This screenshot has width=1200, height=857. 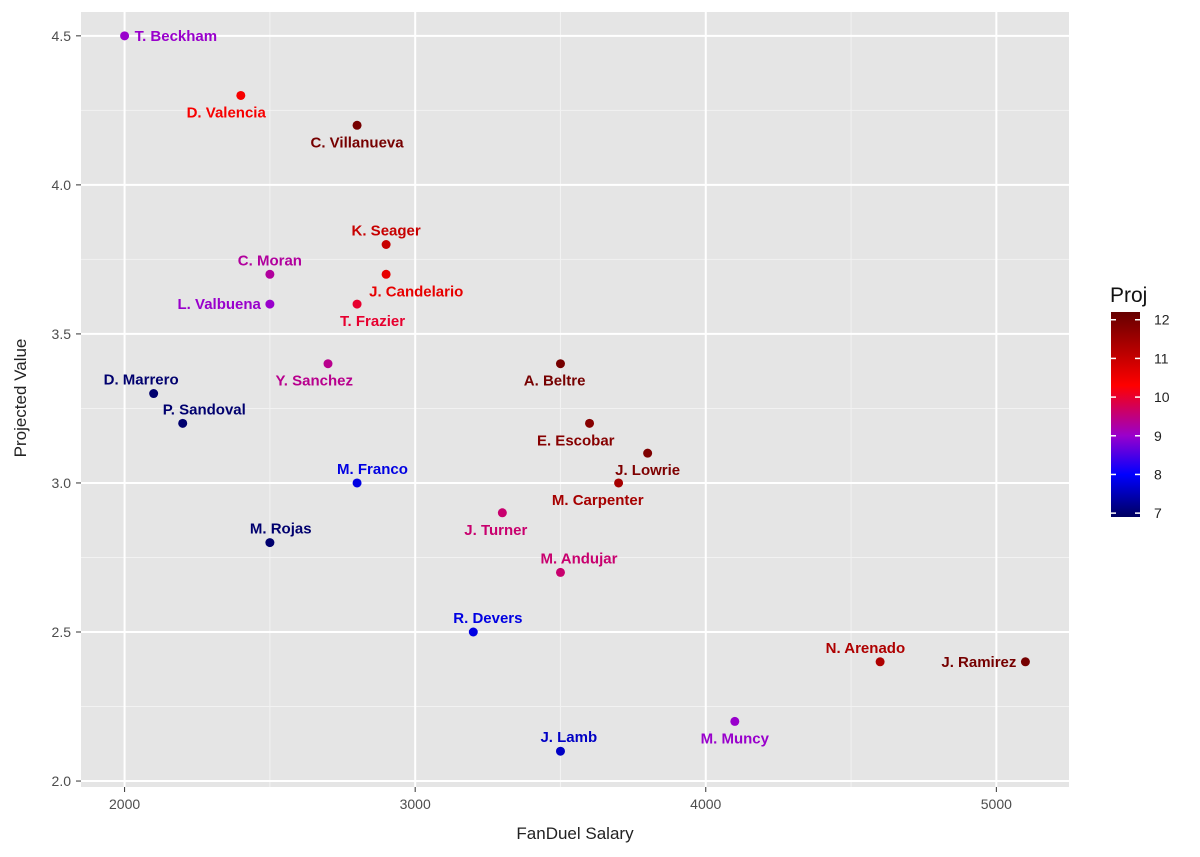 What do you see at coordinates (270, 304) in the screenshot?
I see `point-l-valbuena` at bounding box center [270, 304].